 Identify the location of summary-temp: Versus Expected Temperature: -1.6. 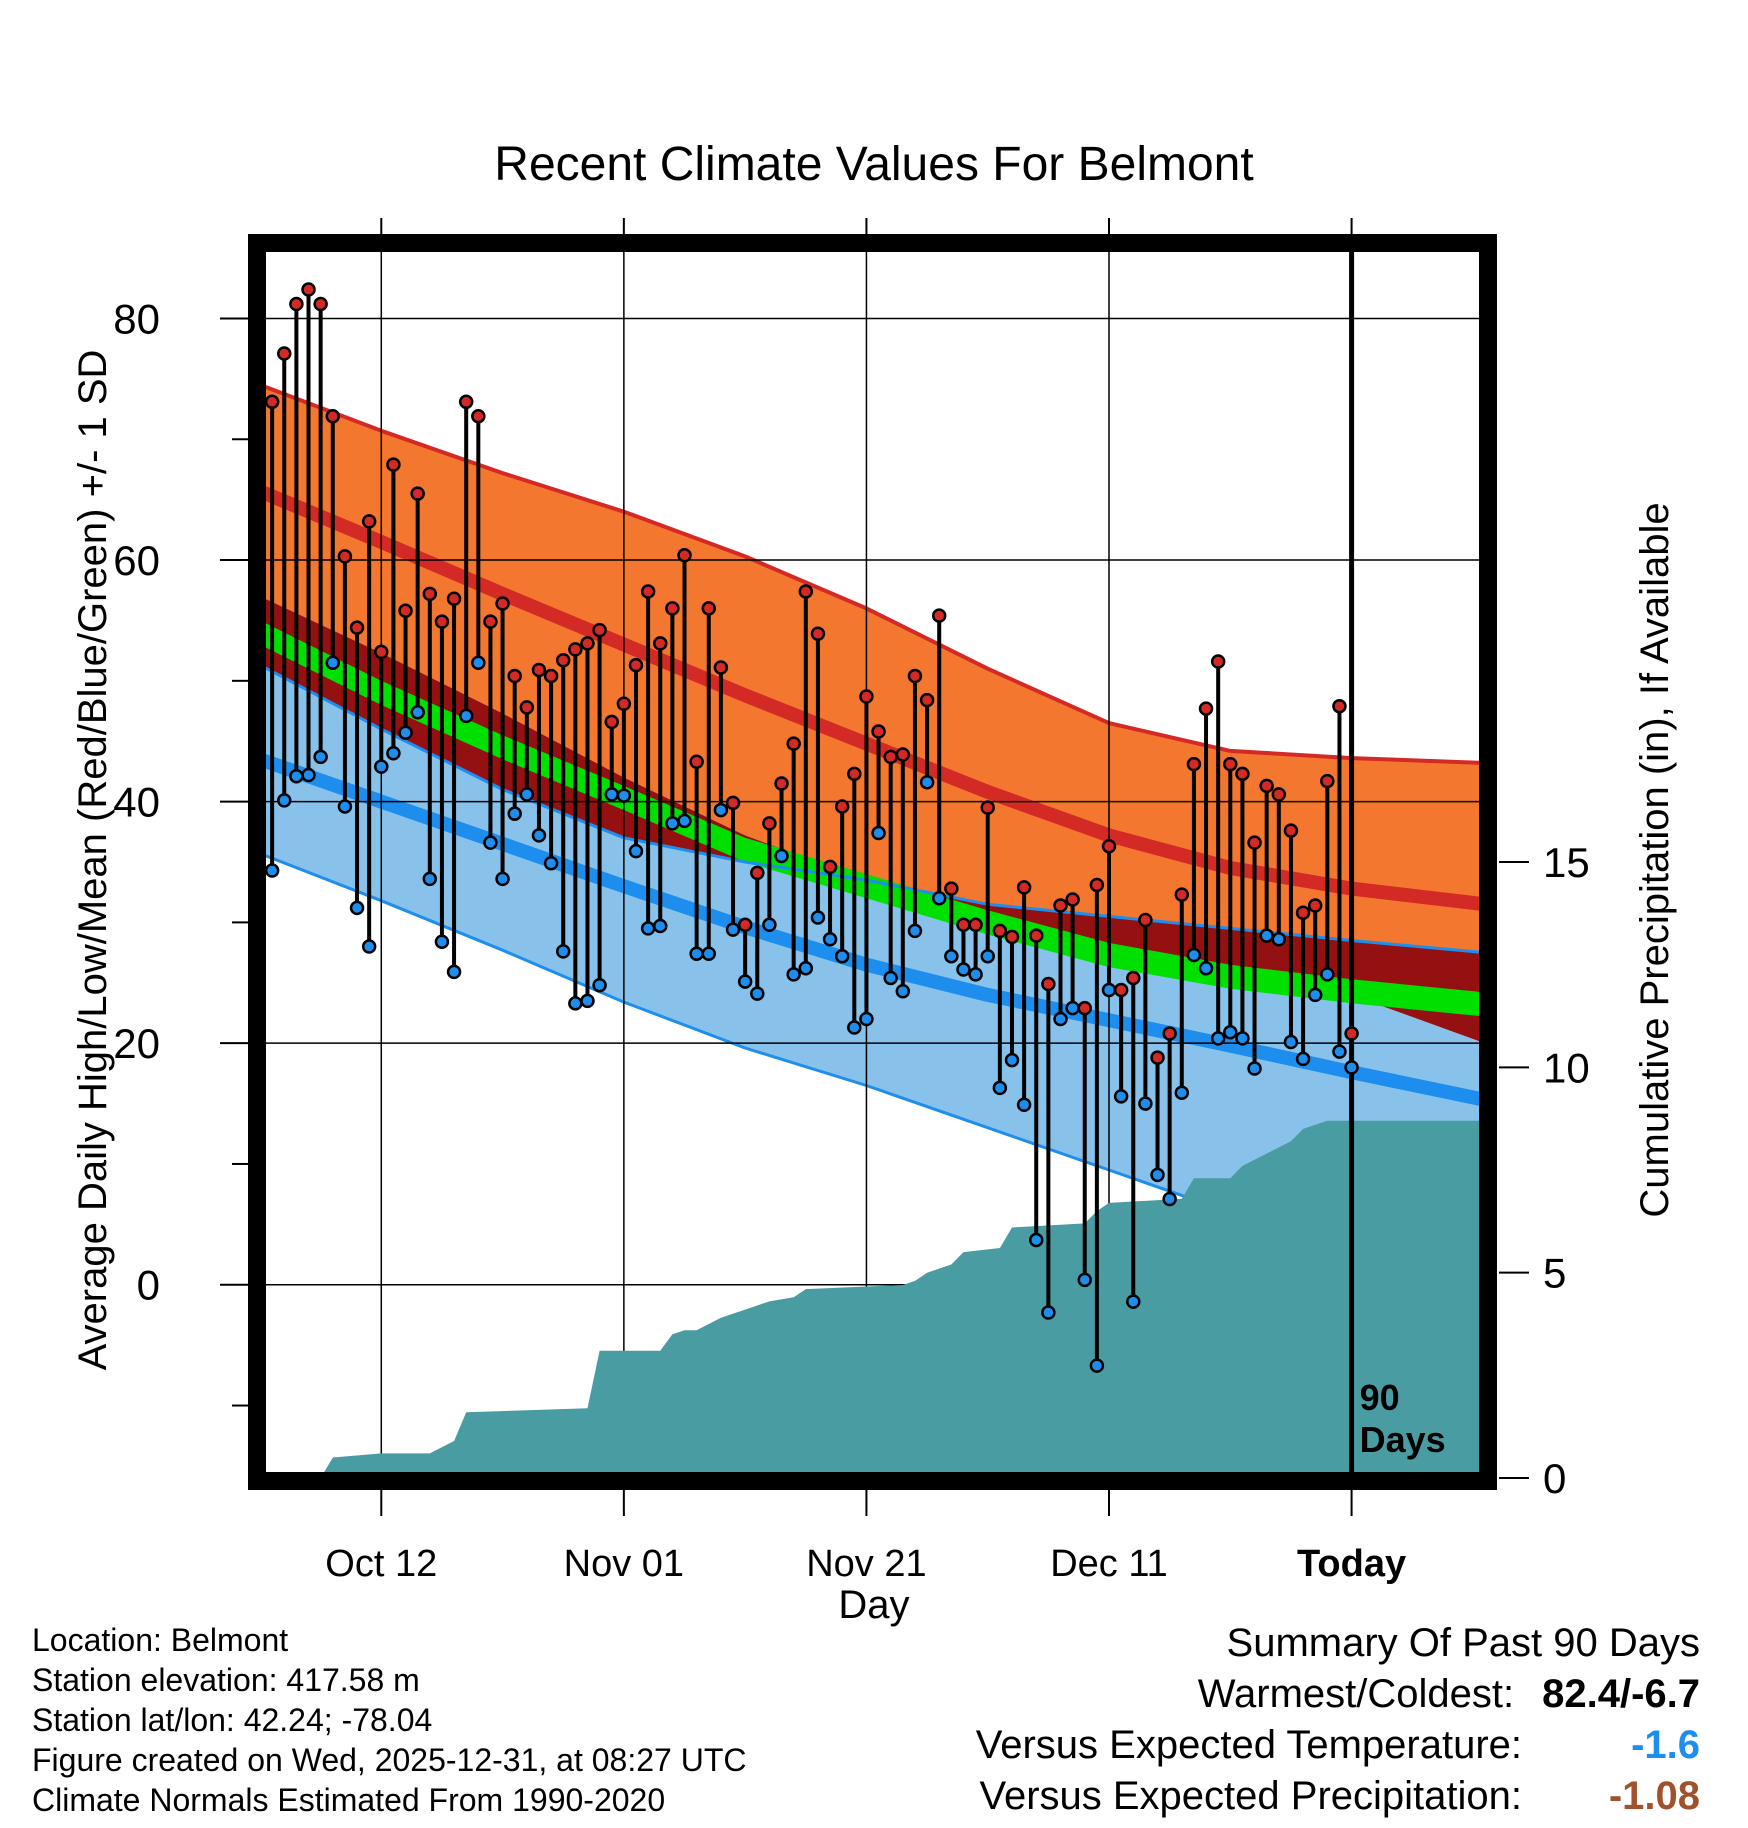
(1250, 1745).